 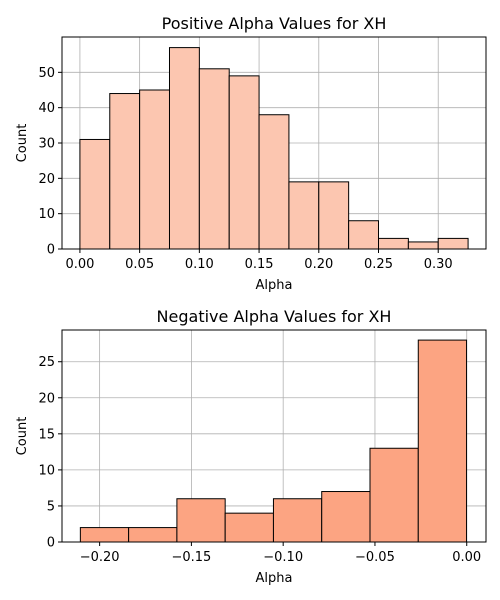 I want to click on x-tick-label: 0.30, so click(x=438, y=264).